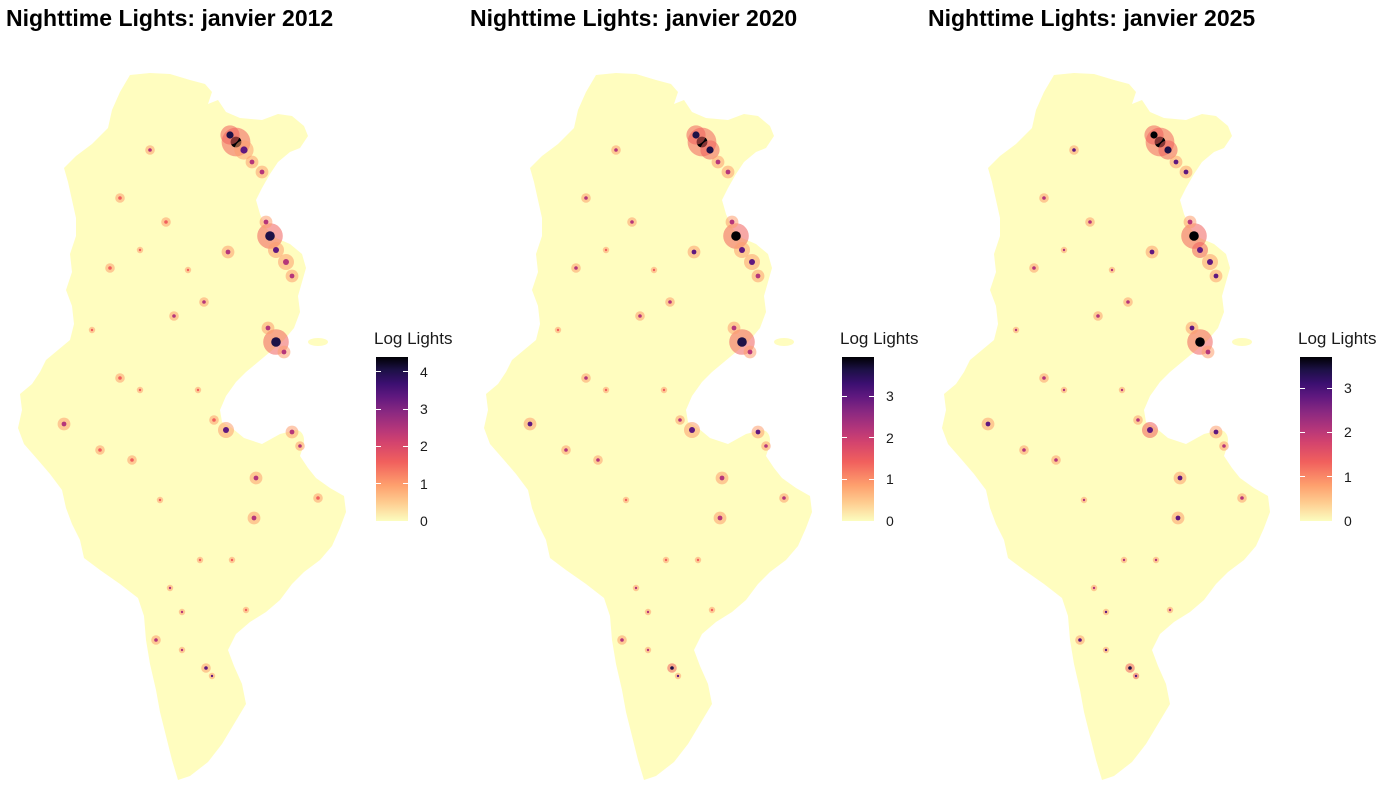 This screenshot has width=1397, height=786. What do you see at coordinates (424, 371) in the screenshot?
I see `legend-tick-label: 4` at bounding box center [424, 371].